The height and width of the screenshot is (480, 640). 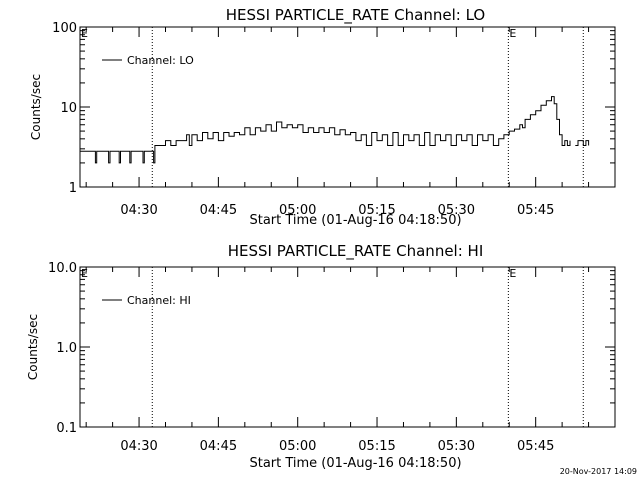 What do you see at coordinates (66, 348) in the screenshot?
I see `y-tick-label: 1.0` at bounding box center [66, 348].